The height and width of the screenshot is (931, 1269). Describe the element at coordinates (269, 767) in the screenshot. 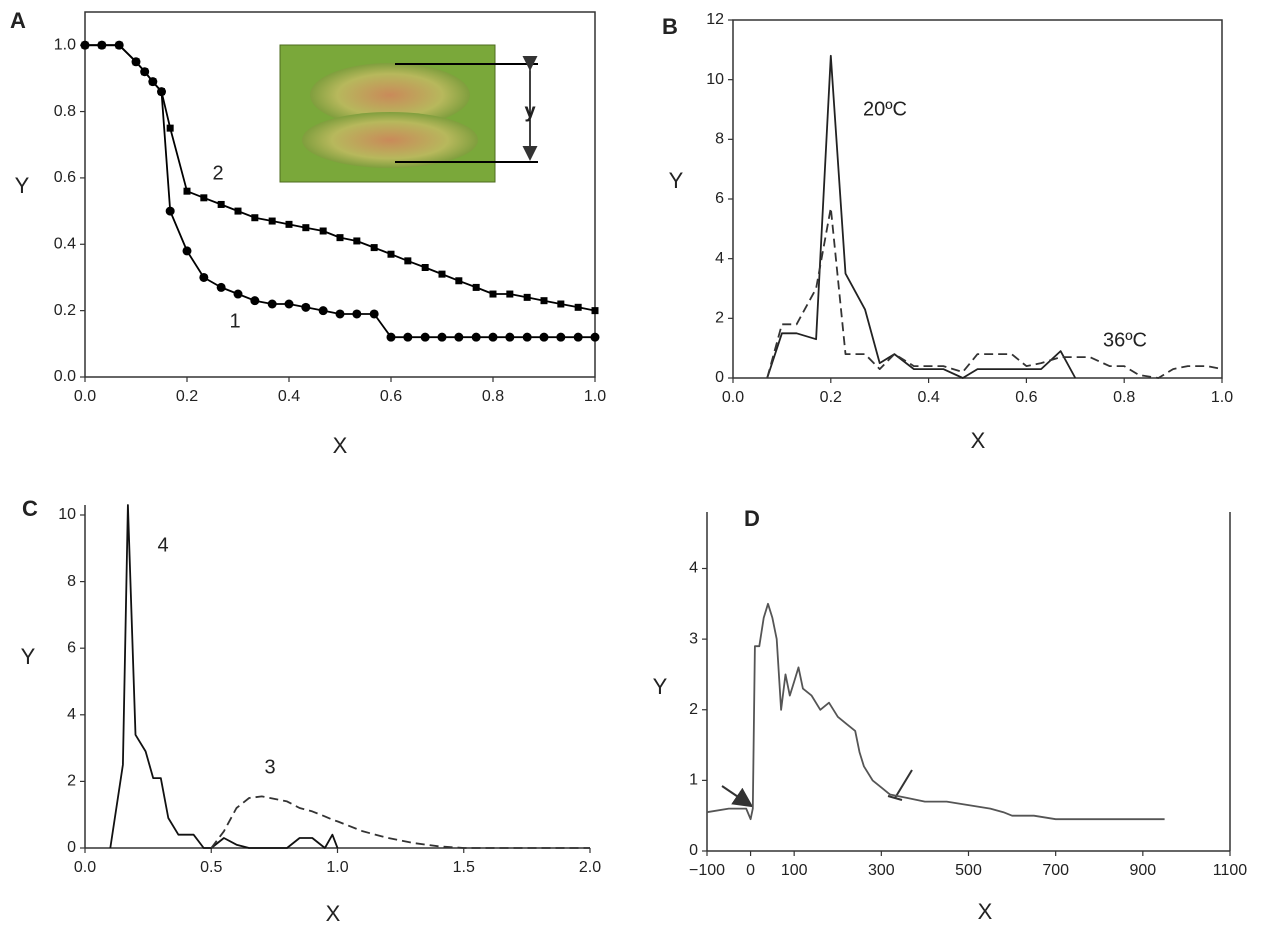

I see `series-label: 3` at that location.